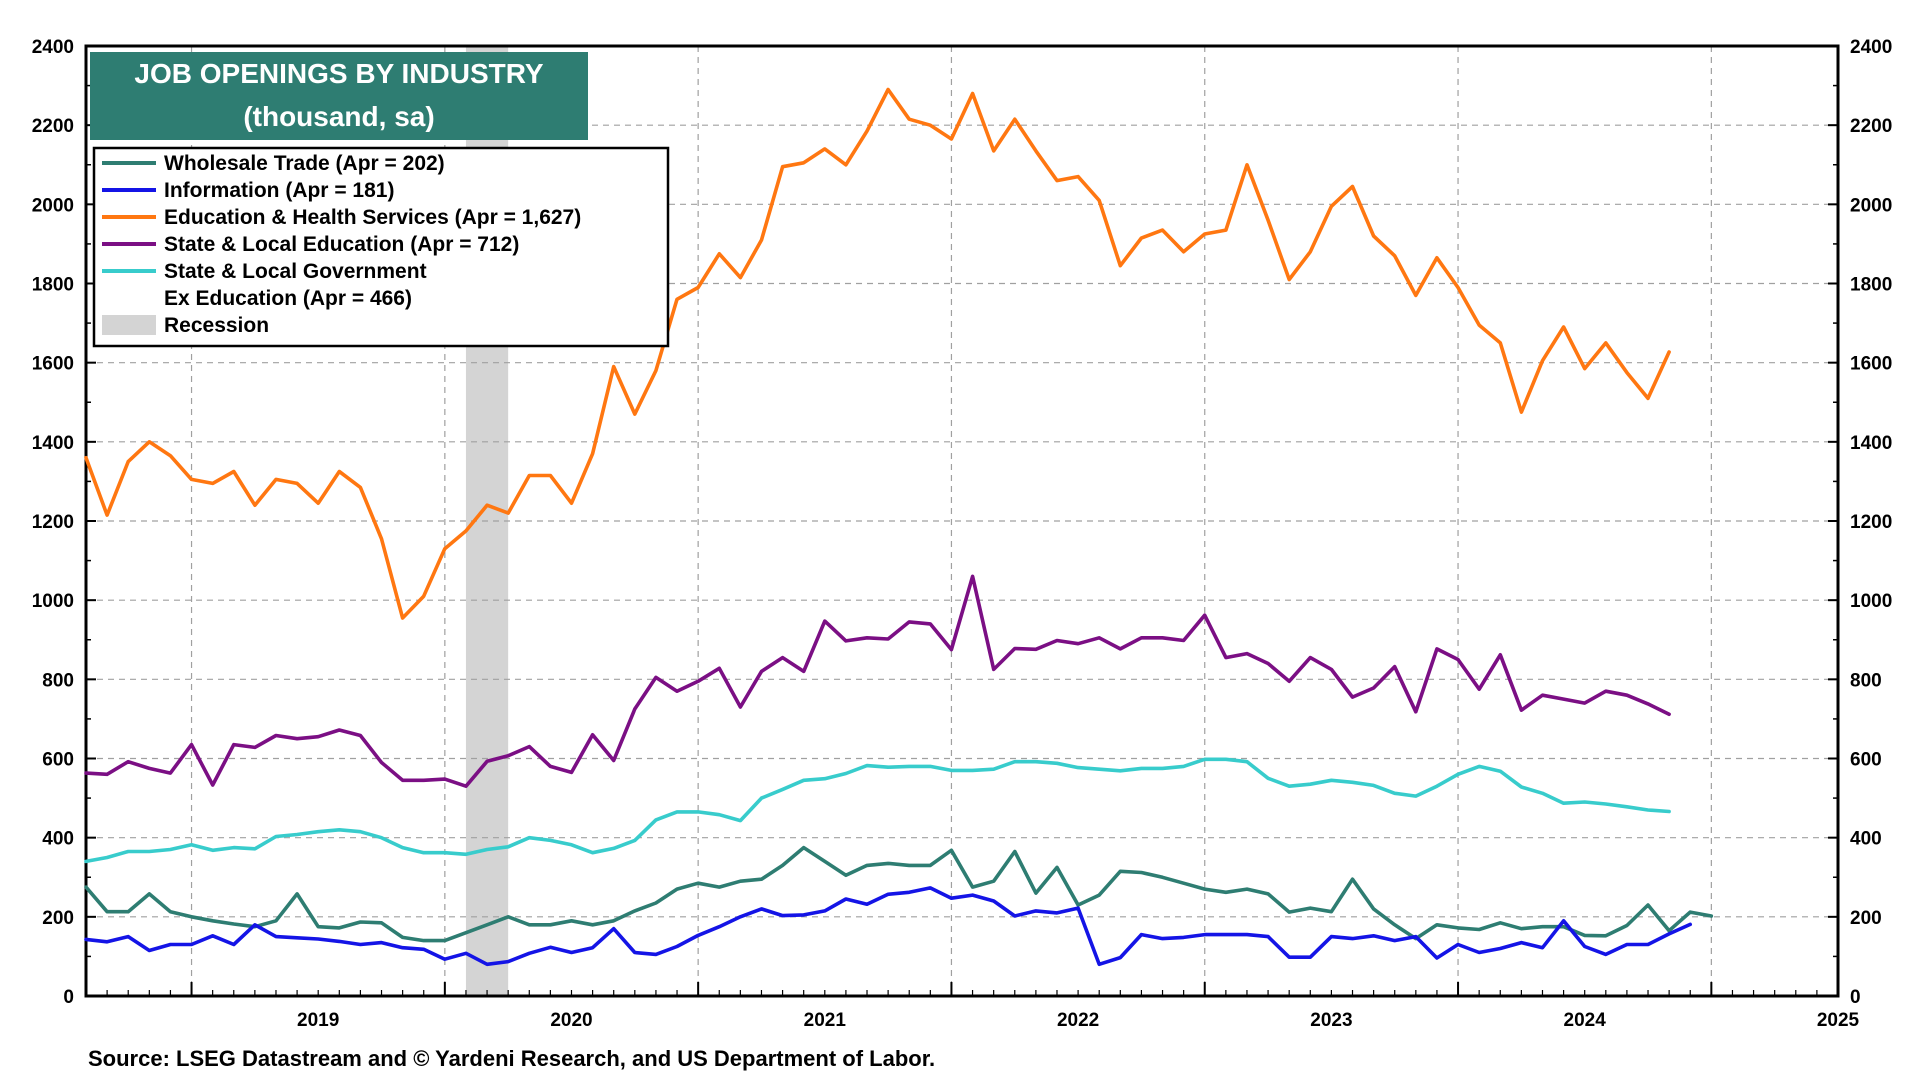  I want to click on y-tick-label-right: 400, so click(1866, 839).